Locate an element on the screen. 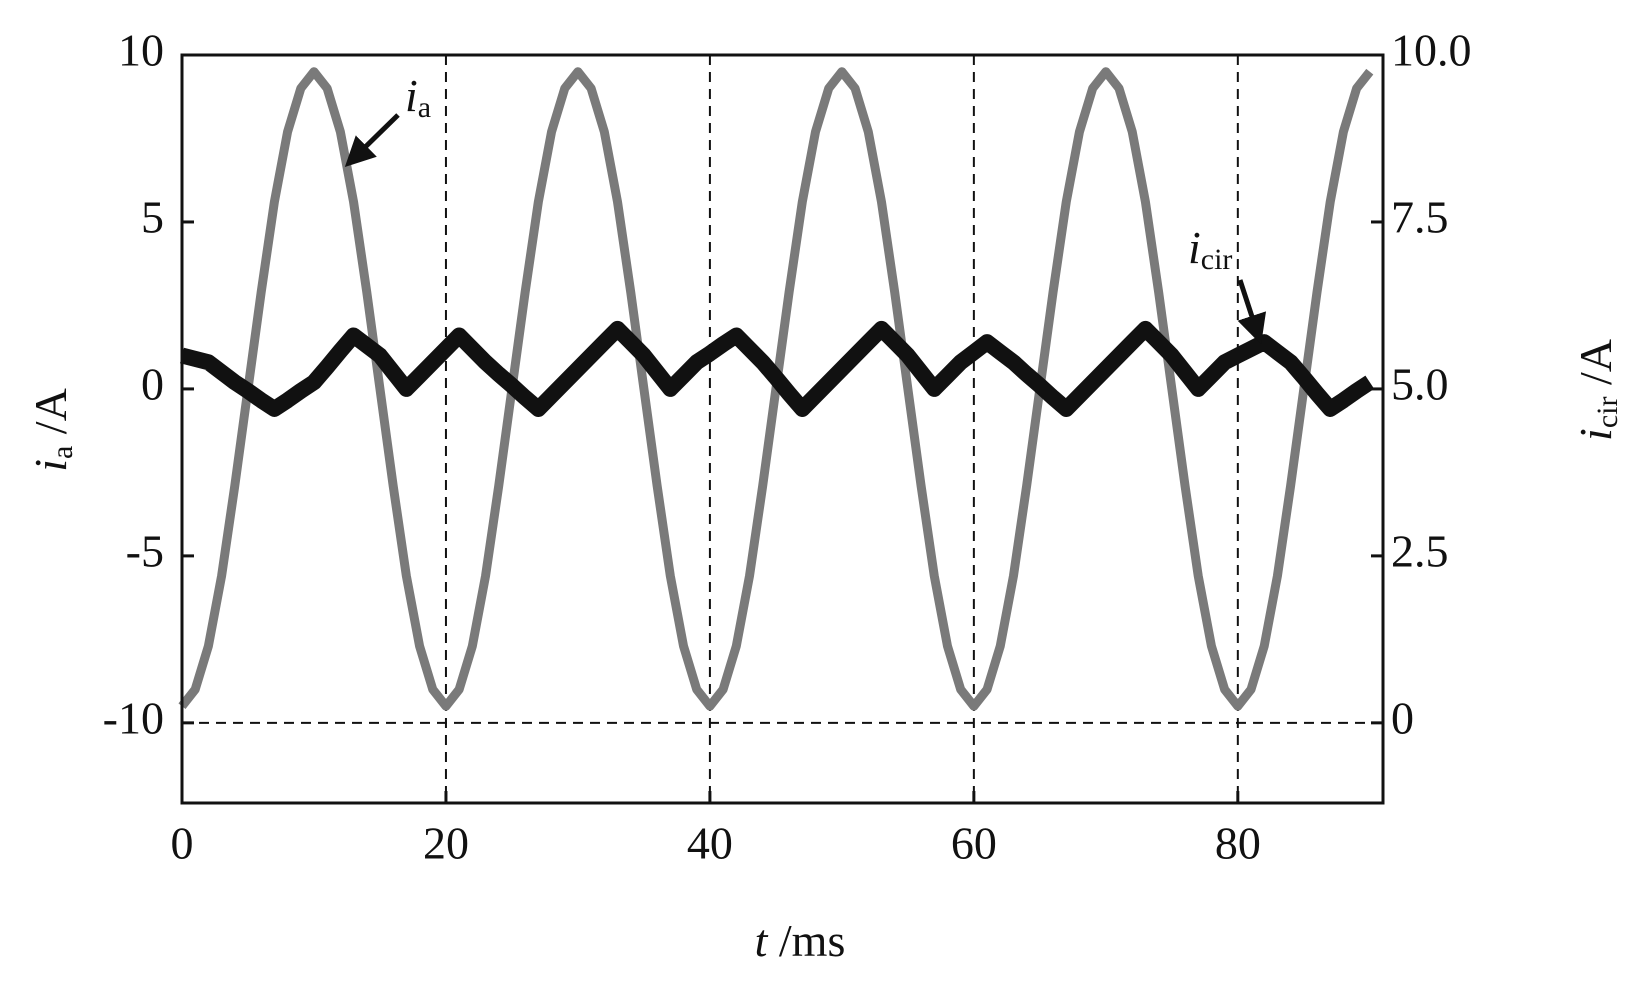  y2-tick-label: 0 is located at coordinates (1402, 717).